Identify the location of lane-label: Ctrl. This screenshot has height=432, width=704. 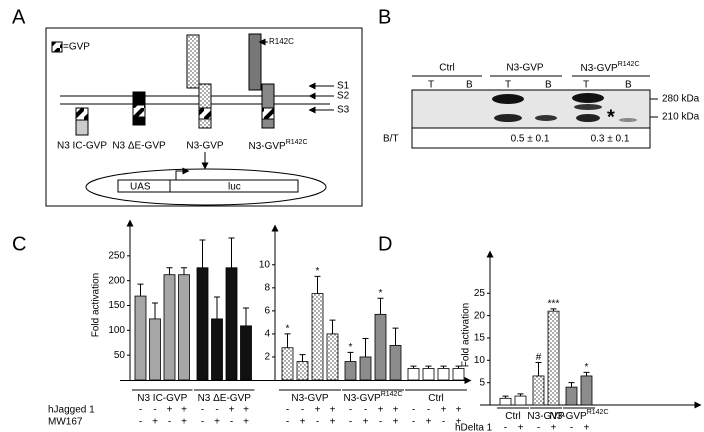
(447, 68).